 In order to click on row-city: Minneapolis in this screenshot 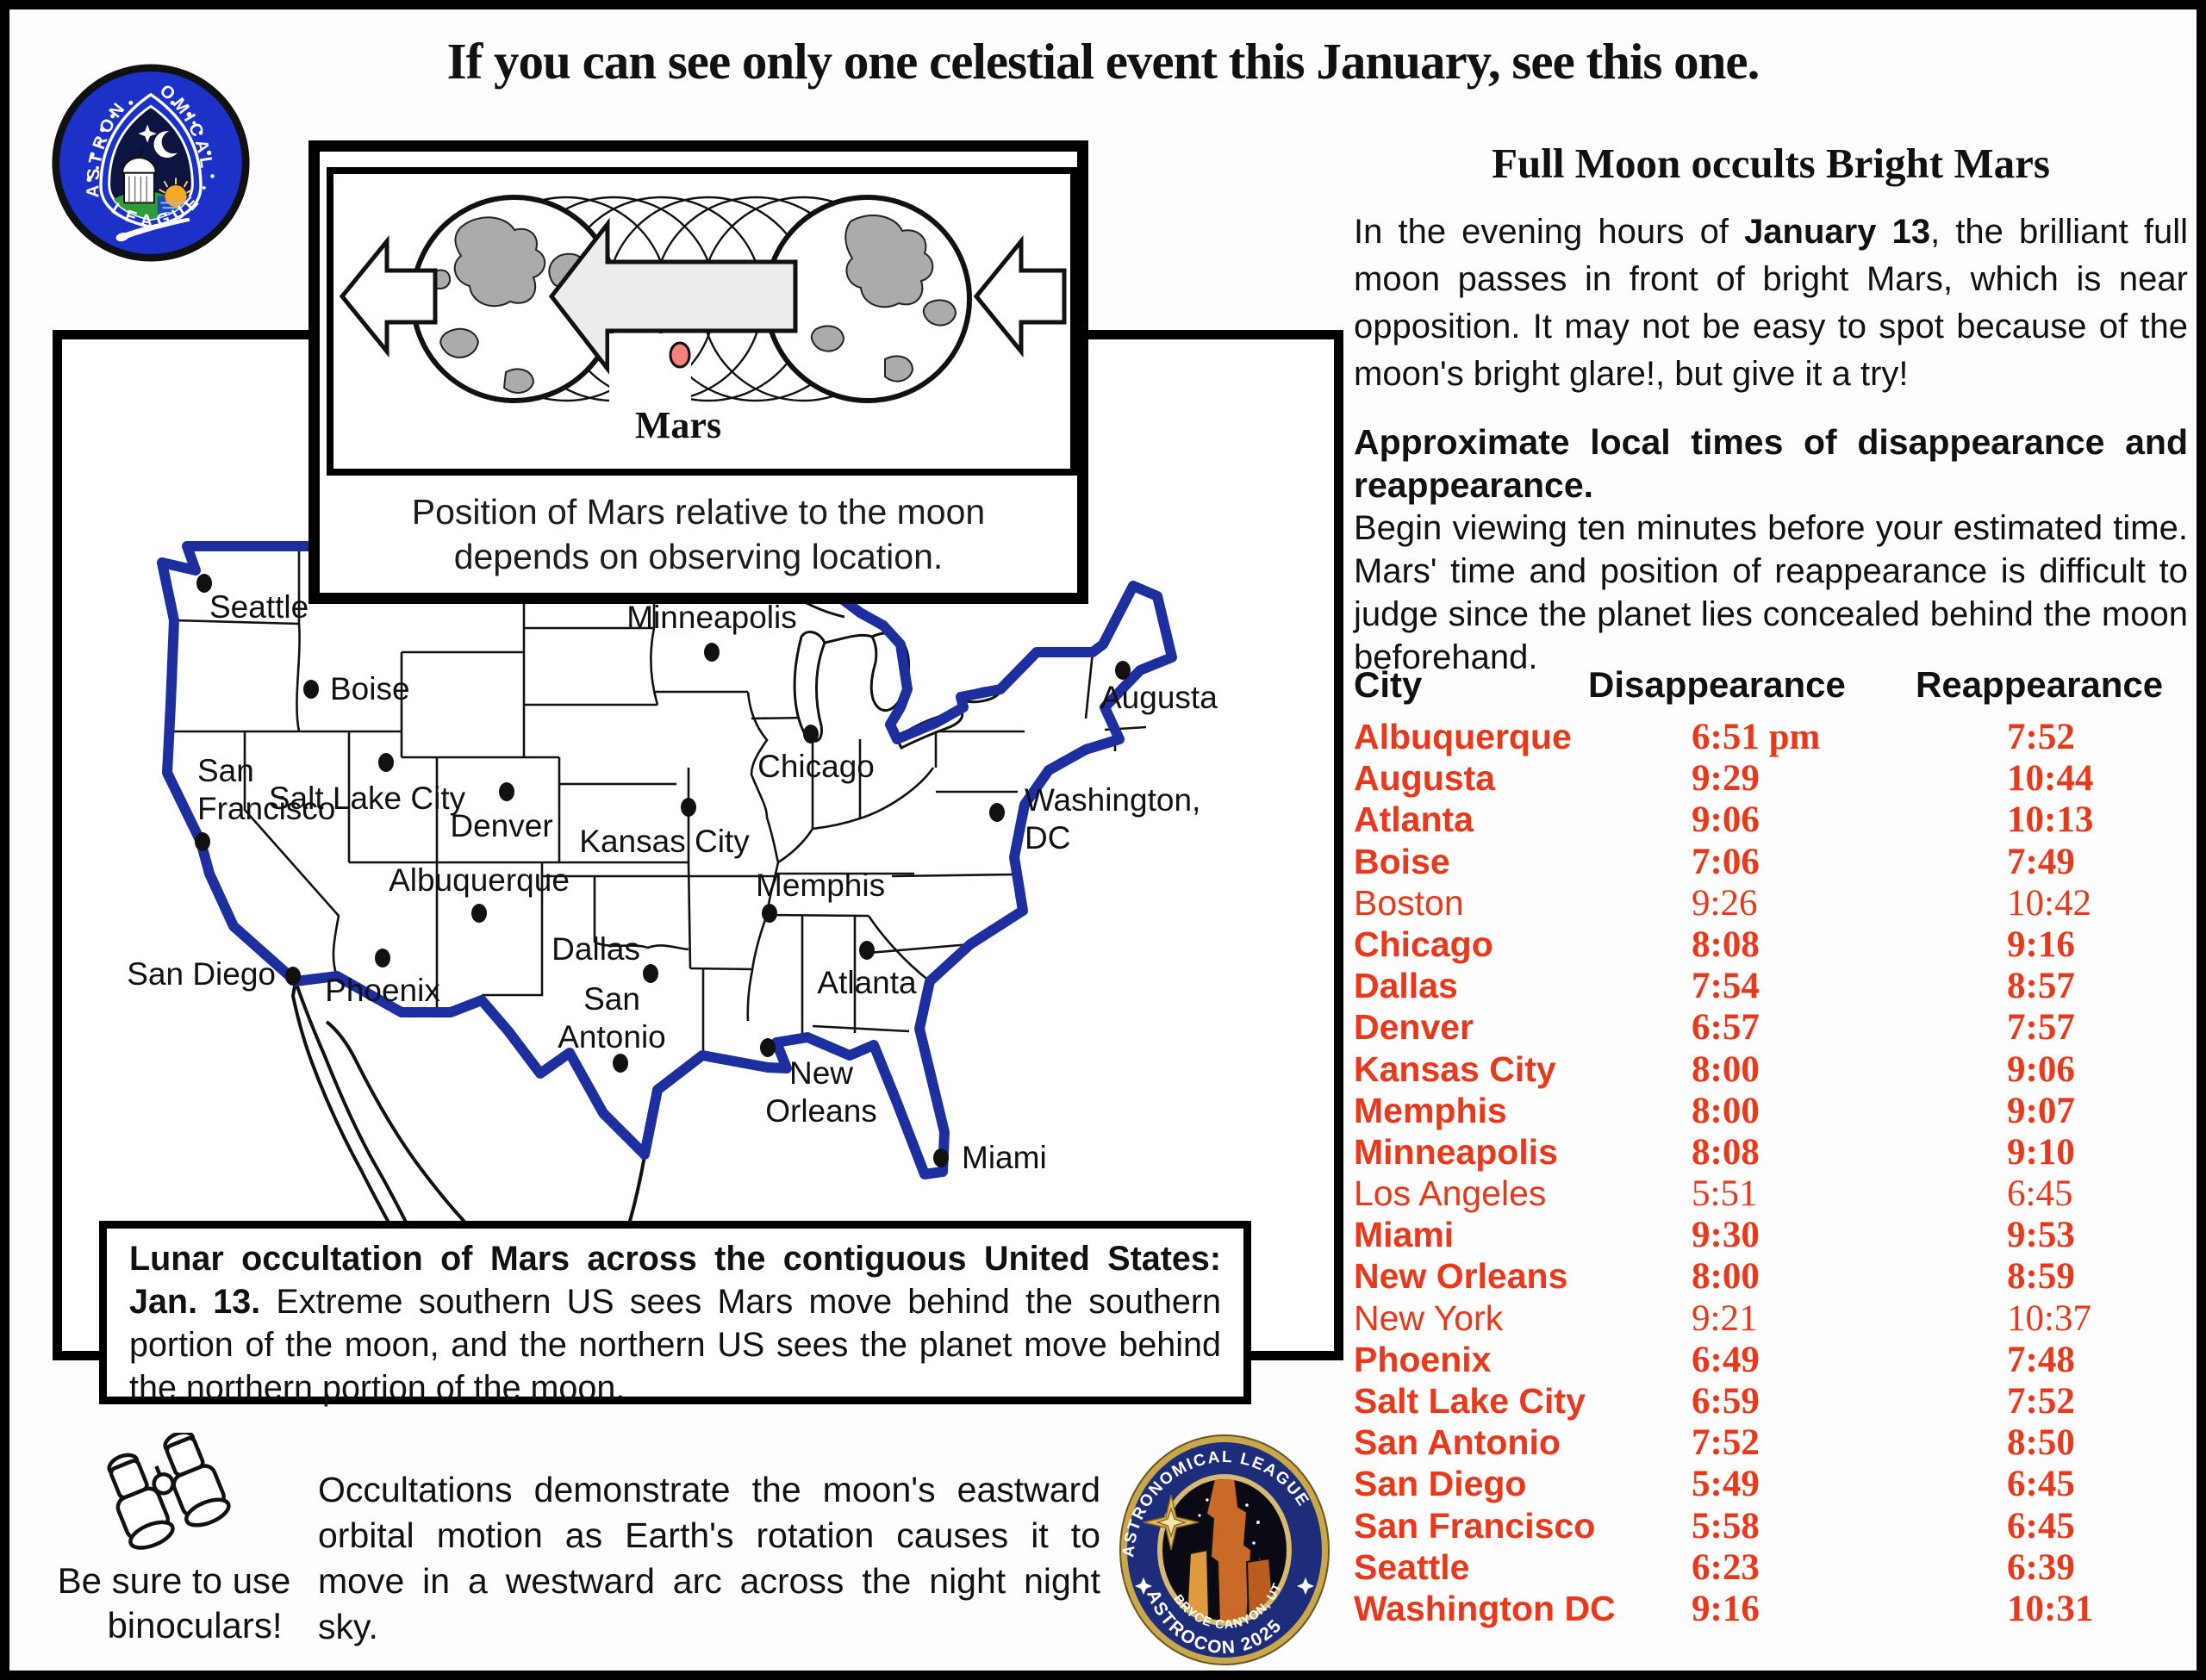, I will do `click(1456, 1151)`.